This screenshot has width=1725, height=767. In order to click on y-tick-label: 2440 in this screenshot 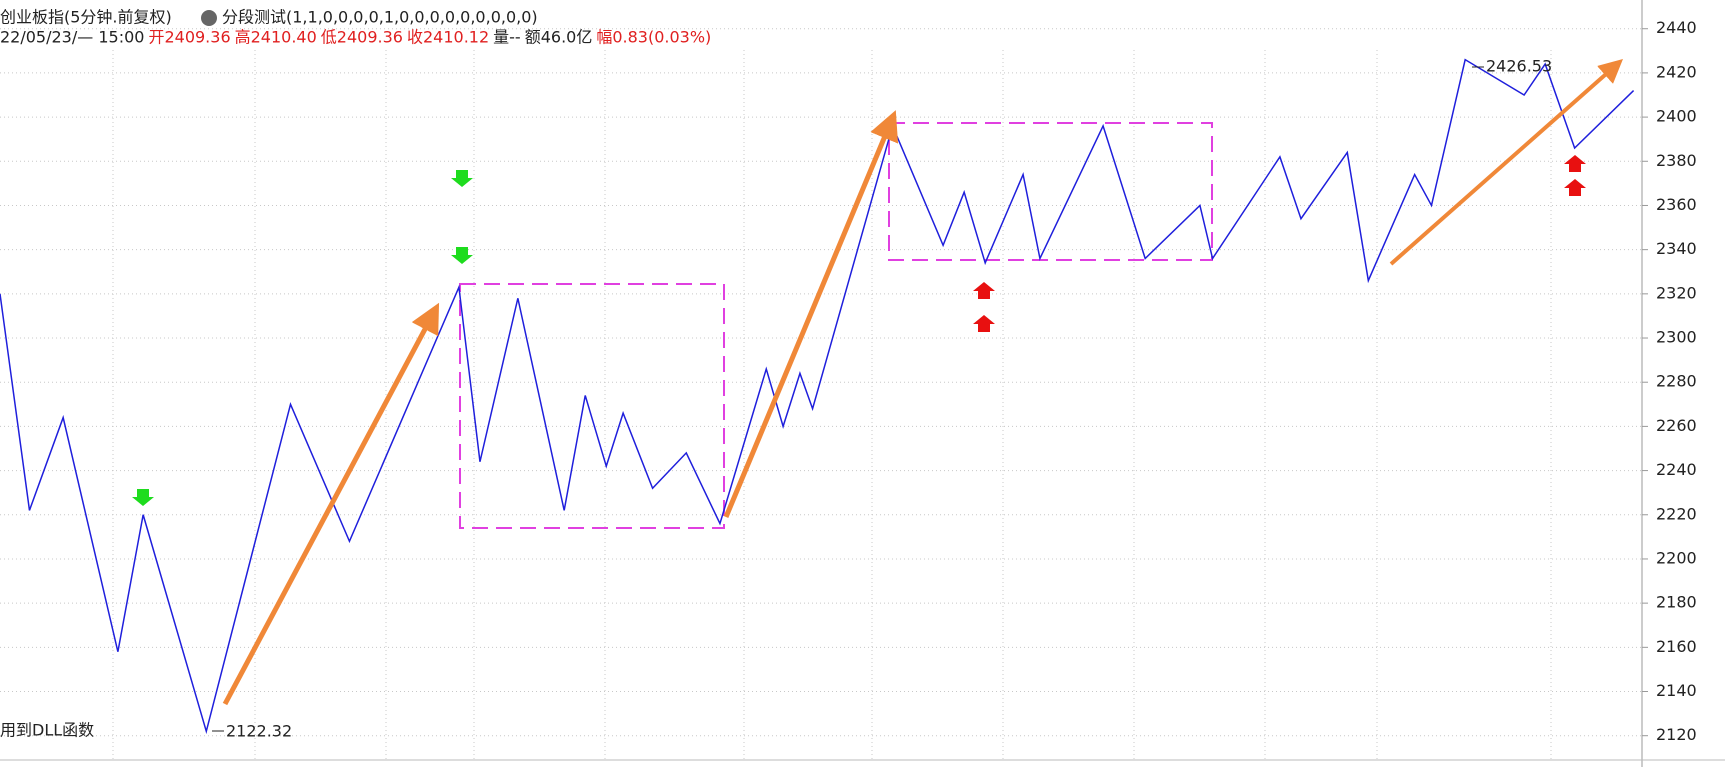, I will do `click(1676, 27)`.